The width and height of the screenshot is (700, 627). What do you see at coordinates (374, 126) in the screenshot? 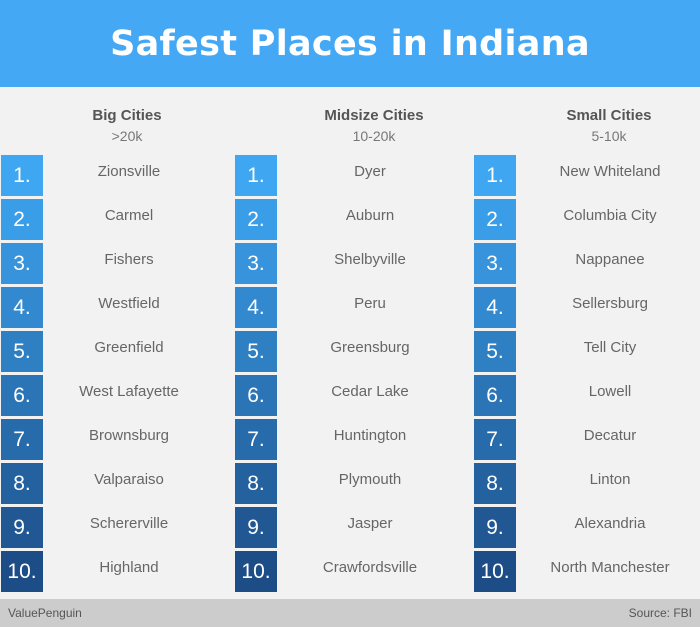
I see `column-header: Midsize Cities 10-20k` at bounding box center [374, 126].